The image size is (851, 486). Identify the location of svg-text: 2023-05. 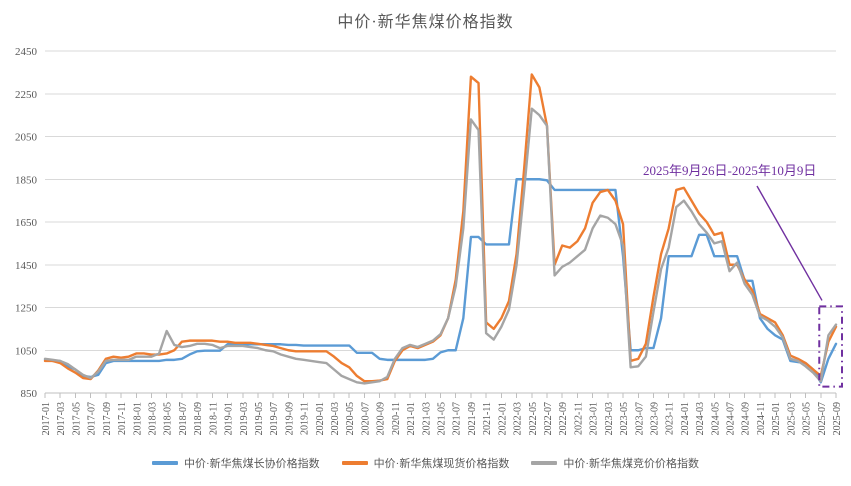
(624, 418).